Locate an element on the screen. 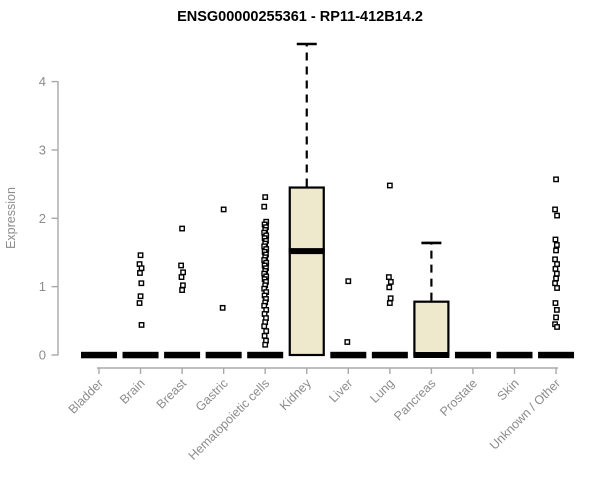 Image resolution: width=600 pixels, height=500 pixels. x-tick-label: Prostate is located at coordinates (458, 397).